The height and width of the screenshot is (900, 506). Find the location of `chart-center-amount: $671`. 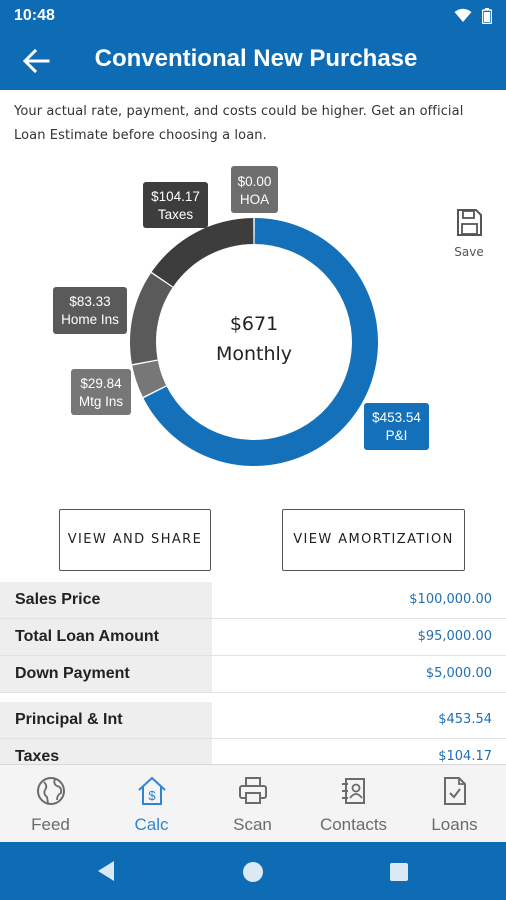

chart-center-amount: $671 is located at coordinates (254, 324).